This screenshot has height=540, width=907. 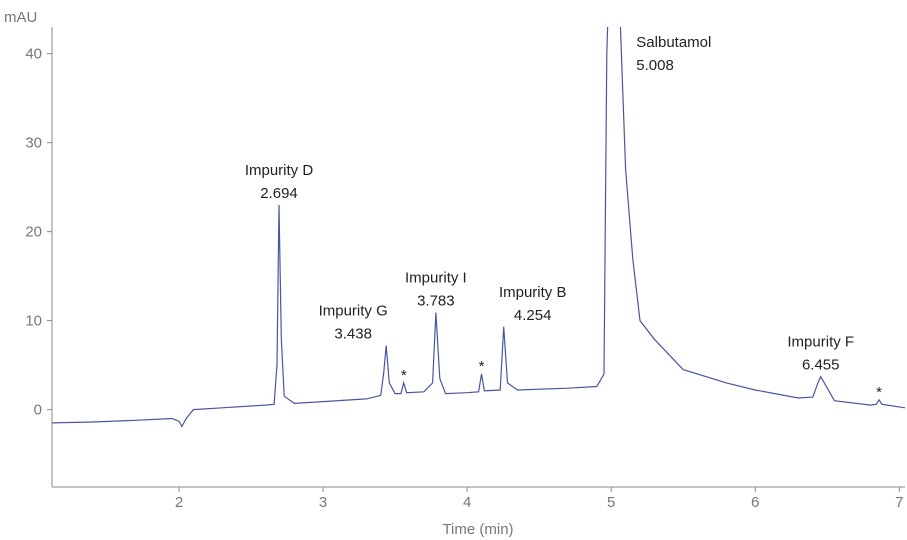 I want to click on peak-rt: 6.455, so click(x=821, y=365).